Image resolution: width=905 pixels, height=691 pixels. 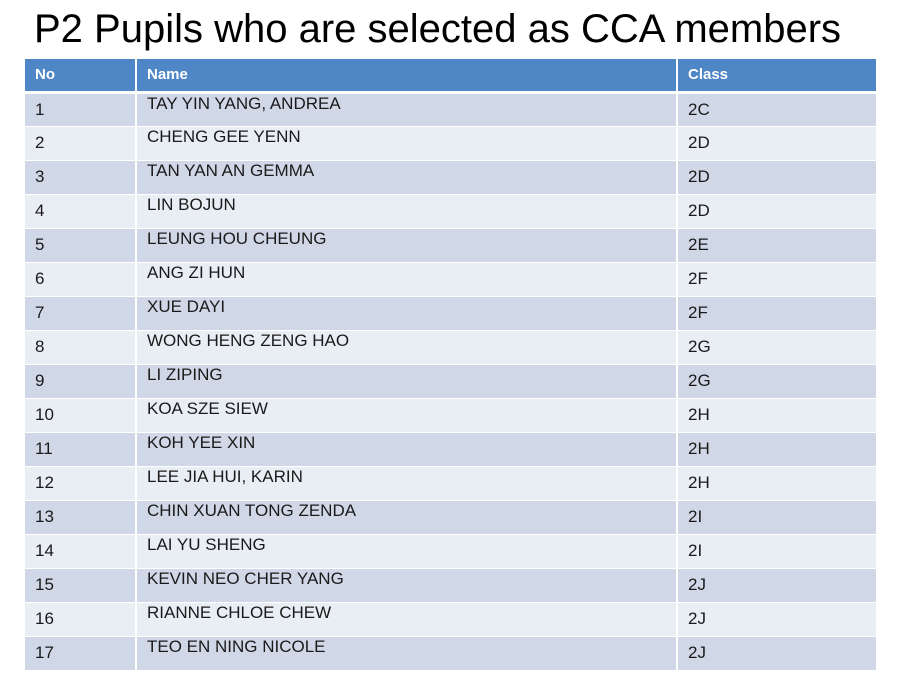 What do you see at coordinates (80, 449) in the screenshot?
I see `row-number: 11` at bounding box center [80, 449].